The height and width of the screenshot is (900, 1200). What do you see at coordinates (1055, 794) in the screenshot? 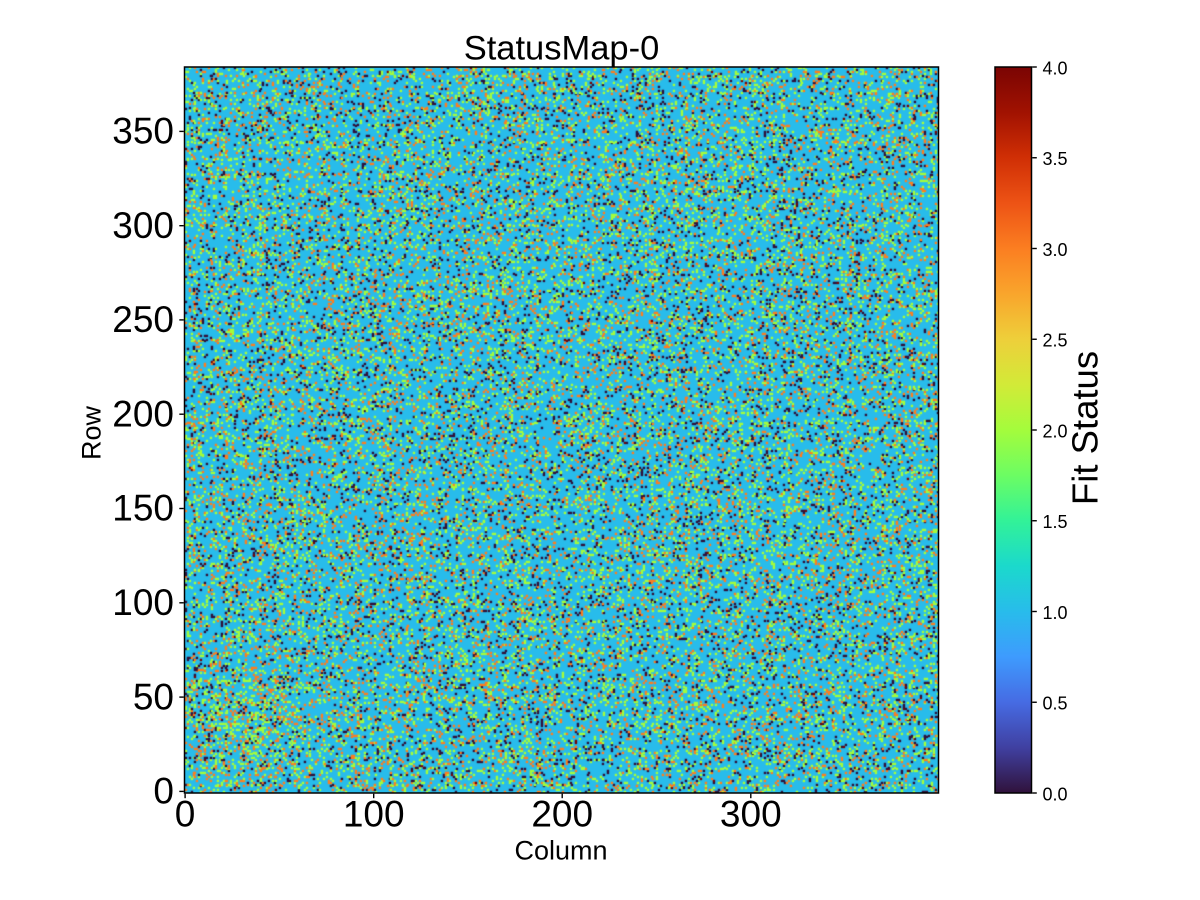
I see `svg-text: 0.0` at bounding box center [1055, 794].